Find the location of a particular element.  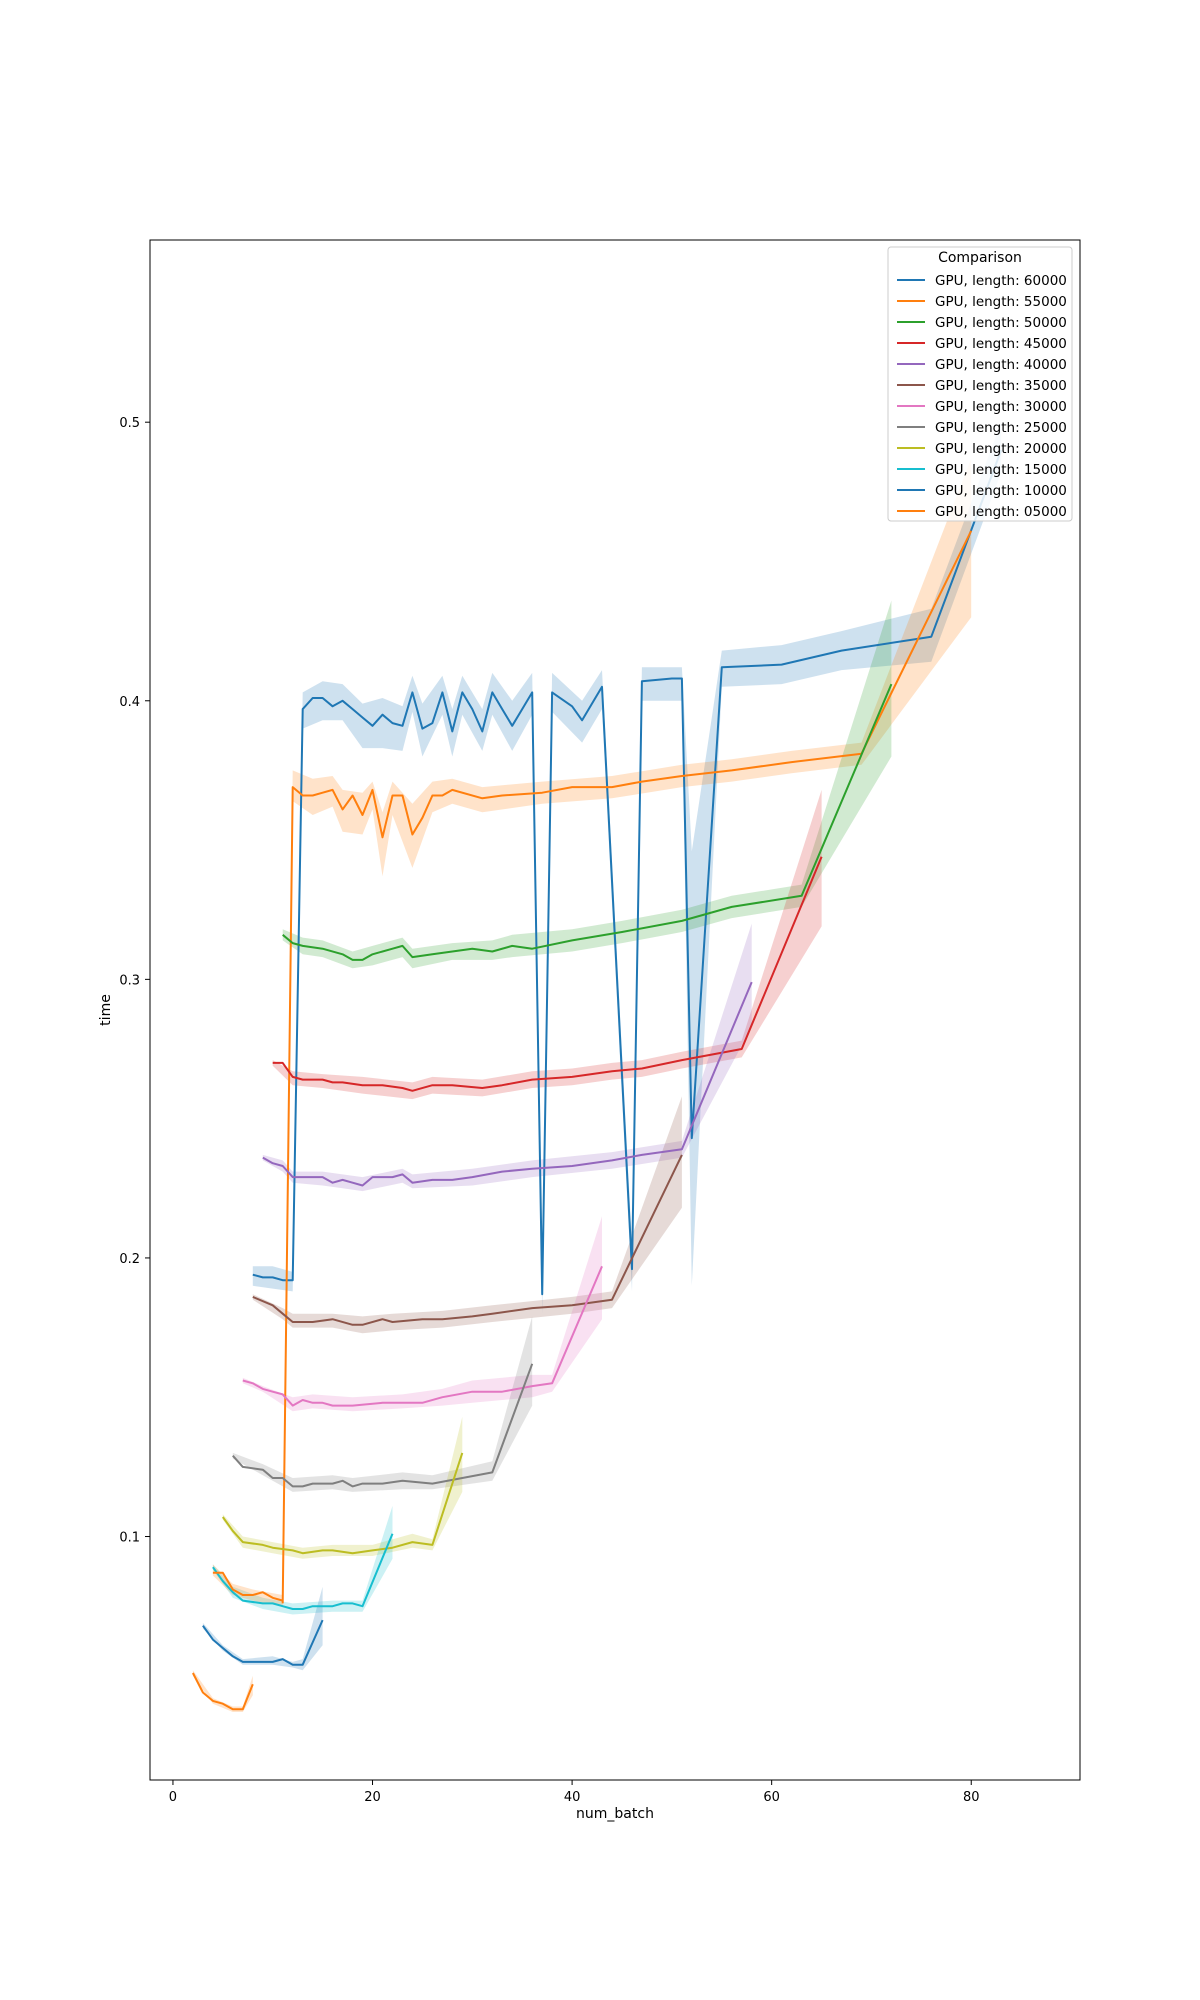

x-tick-label: 0 is located at coordinates (173, 1797).